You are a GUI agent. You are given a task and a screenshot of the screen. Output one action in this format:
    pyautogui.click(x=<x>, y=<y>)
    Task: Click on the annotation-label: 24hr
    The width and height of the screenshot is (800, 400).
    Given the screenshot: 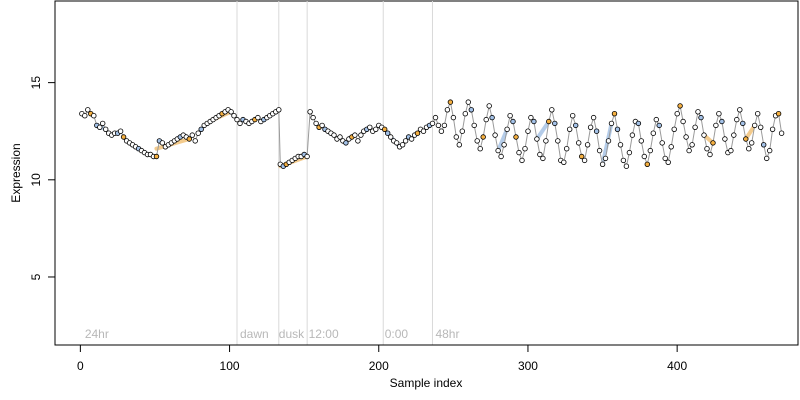 What is the action you would take?
    pyautogui.click(x=97, y=334)
    